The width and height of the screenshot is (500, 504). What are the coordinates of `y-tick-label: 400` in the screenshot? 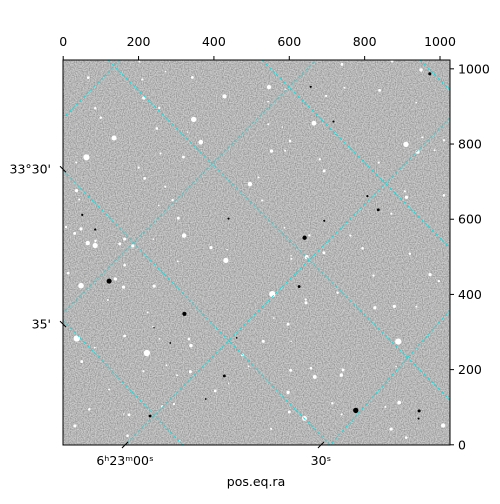 It's located at (470, 294).